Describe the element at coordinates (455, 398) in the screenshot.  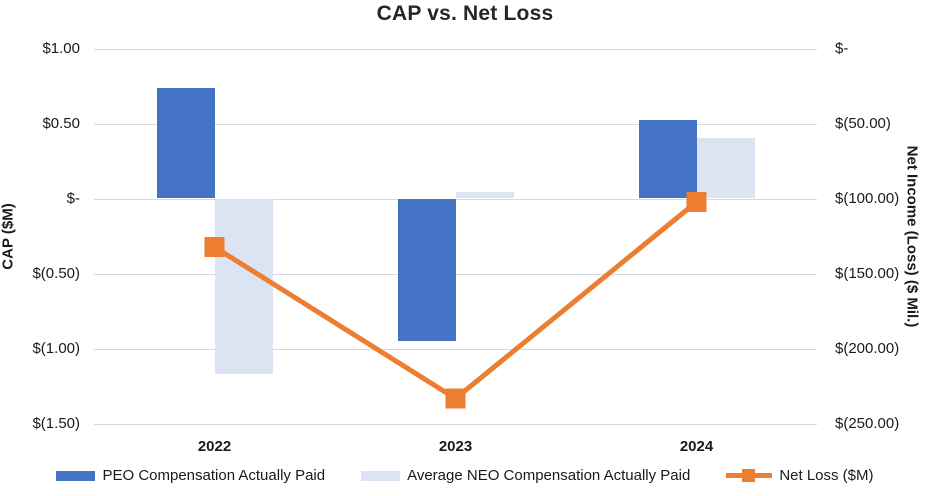
I see `net-loss-marker-2023` at that location.